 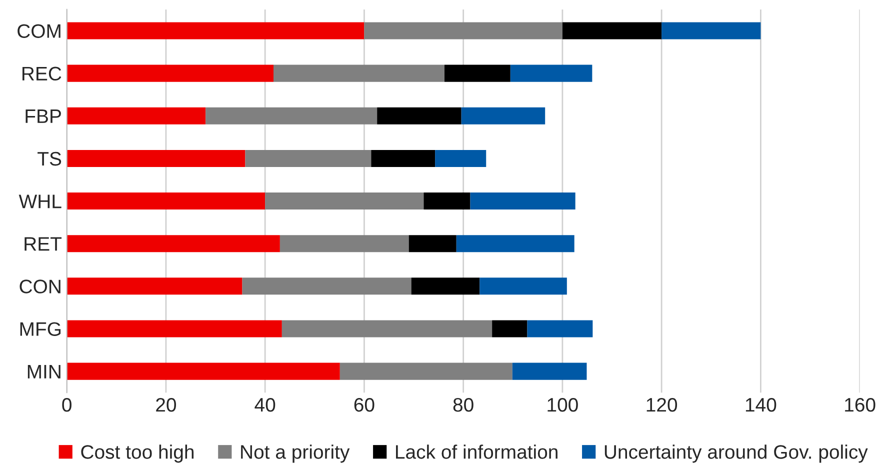 What do you see at coordinates (40, 287) in the screenshot?
I see `y-tick-label: CON` at bounding box center [40, 287].